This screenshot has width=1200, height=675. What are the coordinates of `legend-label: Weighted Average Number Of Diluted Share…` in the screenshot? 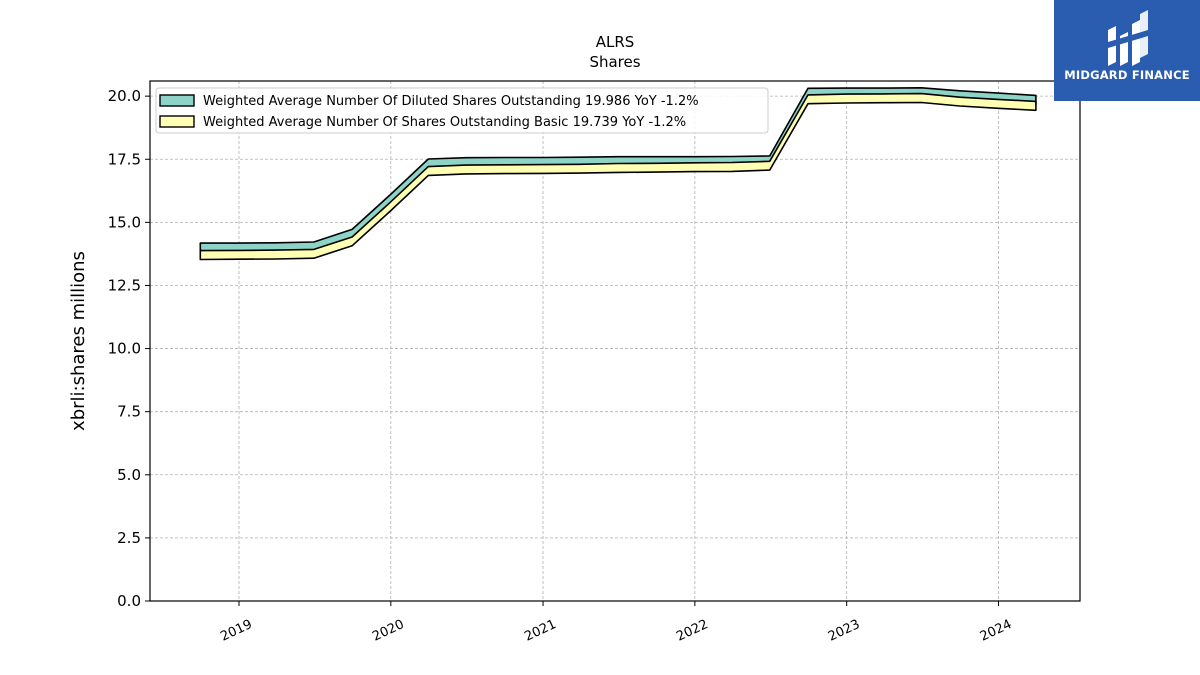 It's located at (451, 101).